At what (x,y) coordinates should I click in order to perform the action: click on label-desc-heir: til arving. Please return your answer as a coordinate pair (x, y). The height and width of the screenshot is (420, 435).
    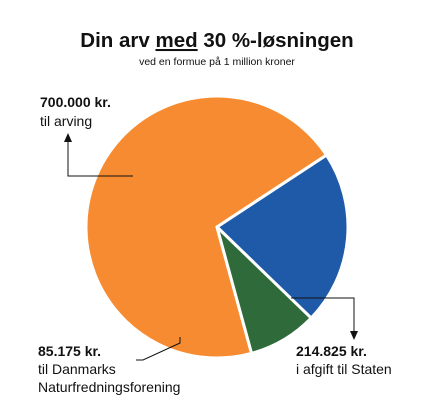
    Looking at the image, I should click on (66, 121).